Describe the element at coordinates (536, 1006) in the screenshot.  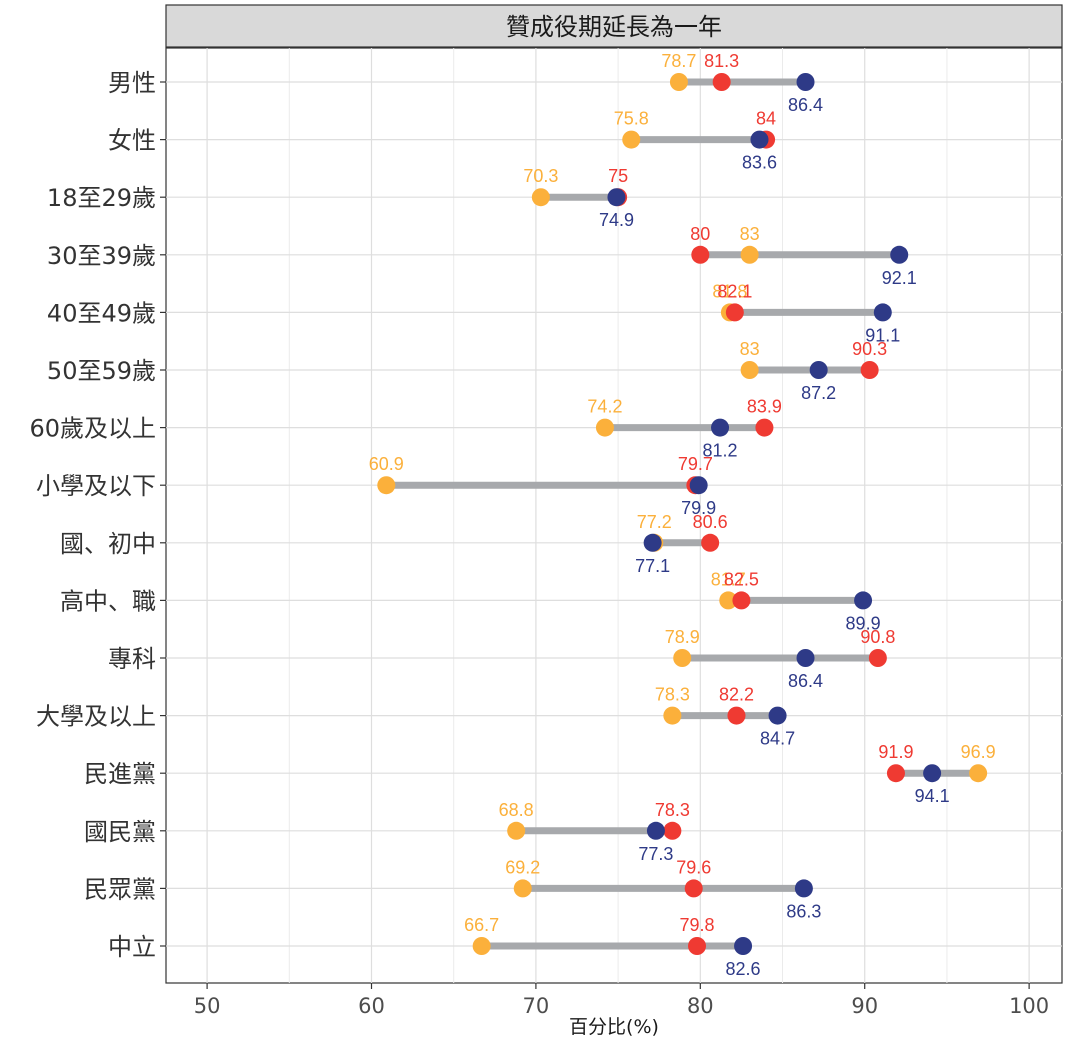
I see `x-tick-label: 70` at that location.